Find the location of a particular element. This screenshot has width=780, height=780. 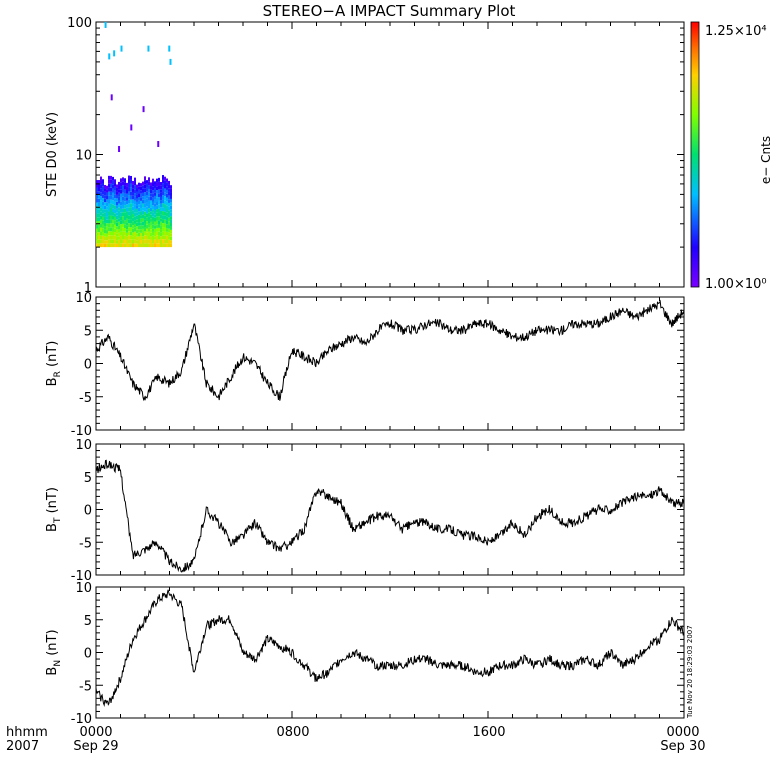

colorbar: 1.25×10⁴ 1.00×10⁰ e− Cnts is located at coordinates (731, 156).